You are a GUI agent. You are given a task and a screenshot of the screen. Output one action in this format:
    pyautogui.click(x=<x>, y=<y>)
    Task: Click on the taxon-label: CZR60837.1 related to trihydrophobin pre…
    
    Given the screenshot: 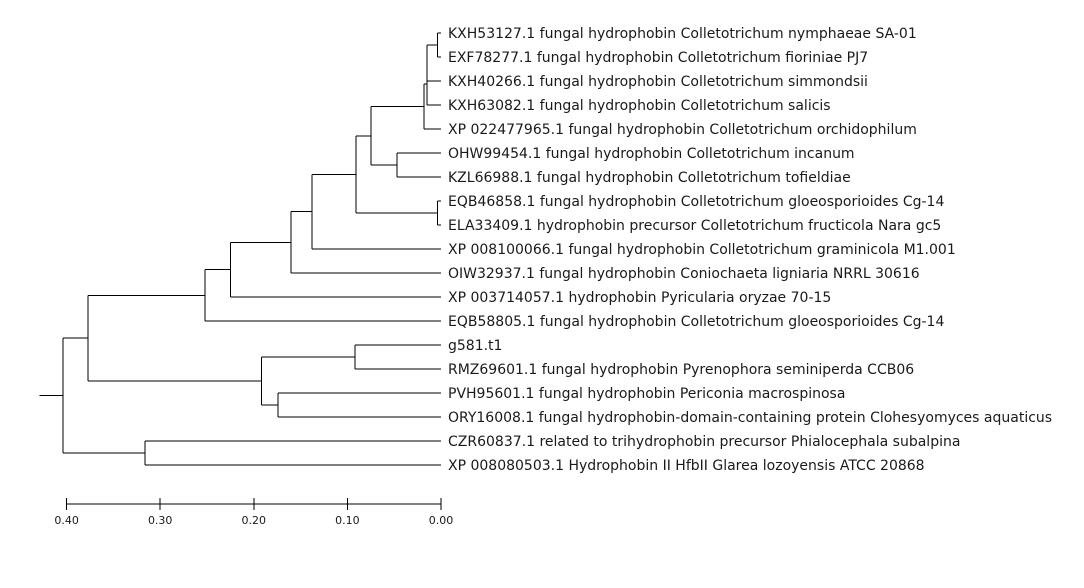 What is the action you would take?
    pyautogui.click(x=704, y=442)
    